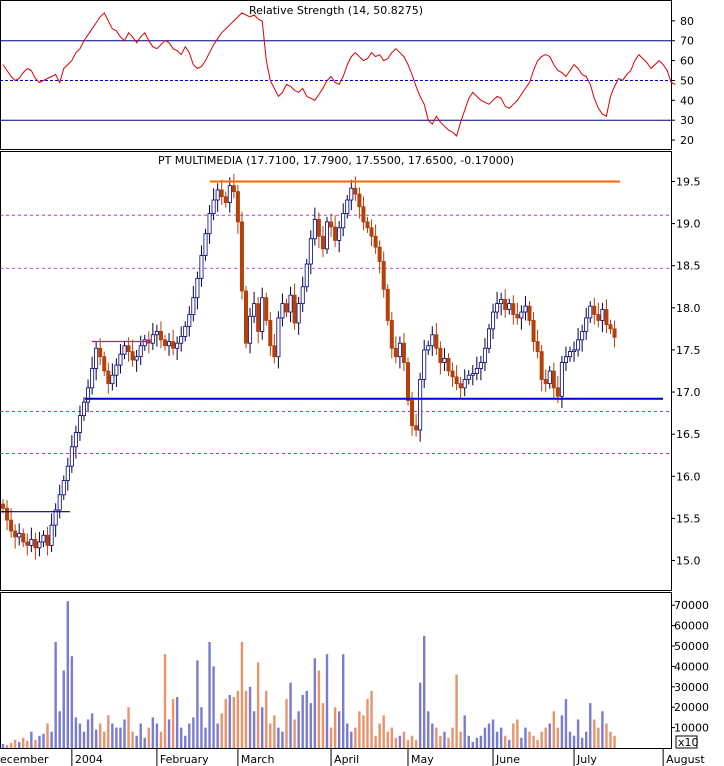  I want to click on rsi-tick-label: 20, so click(687, 140).